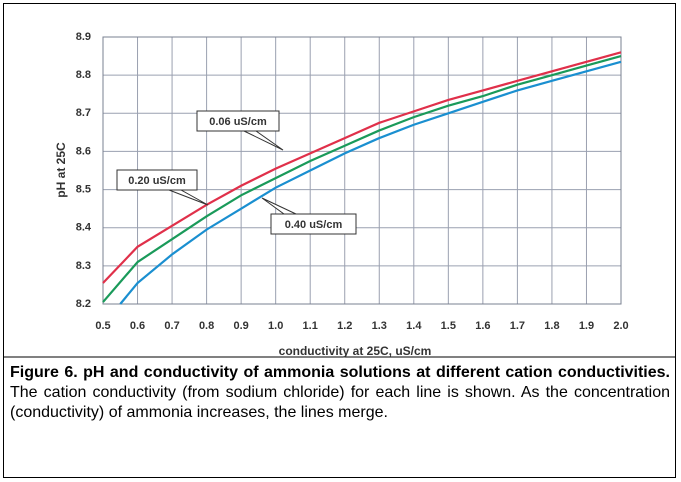  Describe the element at coordinates (551, 326) in the screenshot. I see `x-tick-label: 1.8` at that location.